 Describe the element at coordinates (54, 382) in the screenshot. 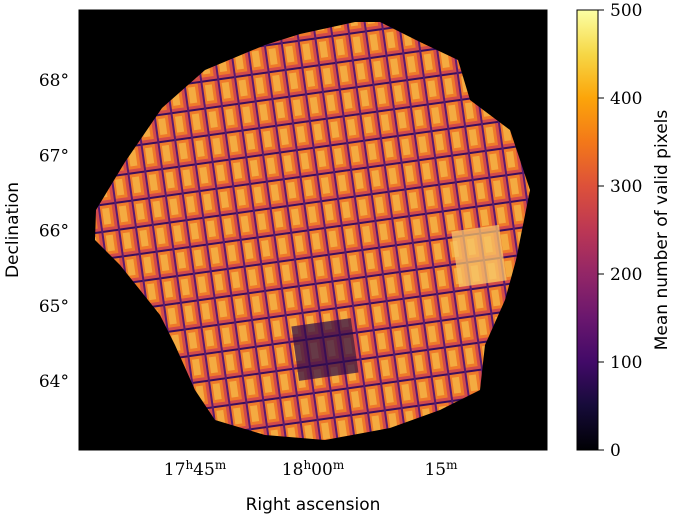

I see `y-tick-label: 64°` at that location.